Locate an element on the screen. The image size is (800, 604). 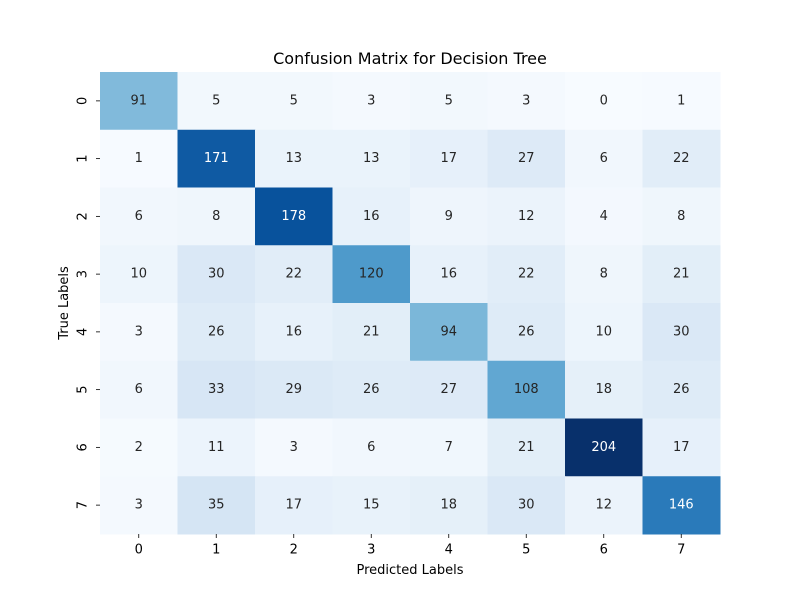
cell-value-2-4: 9 is located at coordinates (449, 216).